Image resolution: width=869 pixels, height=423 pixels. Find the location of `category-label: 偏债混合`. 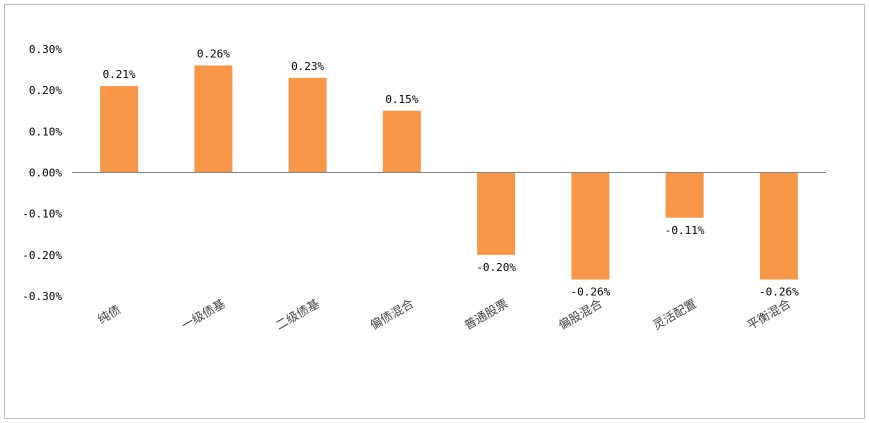

category-label: 偏债混合 is located at coordinates (391, 314).